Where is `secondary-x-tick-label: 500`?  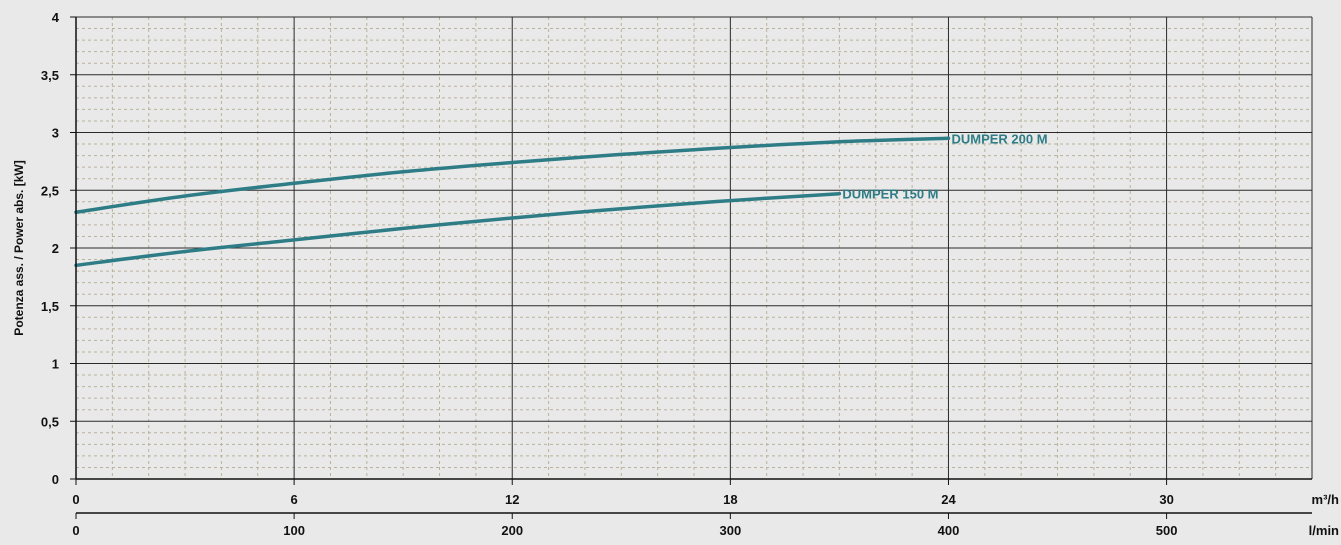 secondary-x-tick-label: 500 is located at coordinates (1167, 530).